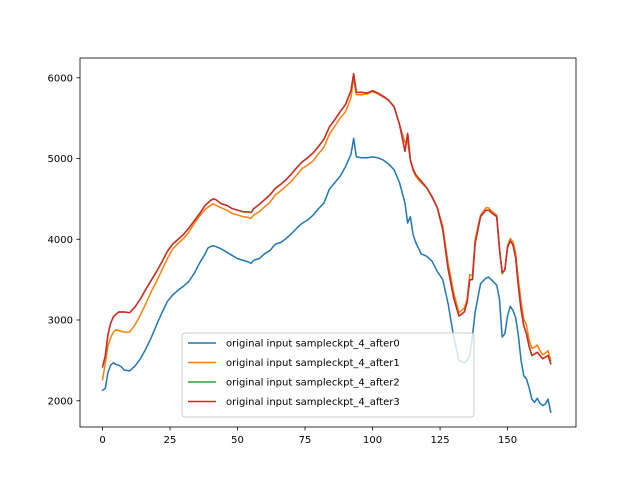 Image resolution: width=640 pixels, height=480 pixels. Describe the element at coordinates (372, 440) in the screenshot. I see `x-tick-label: 100` at that location.